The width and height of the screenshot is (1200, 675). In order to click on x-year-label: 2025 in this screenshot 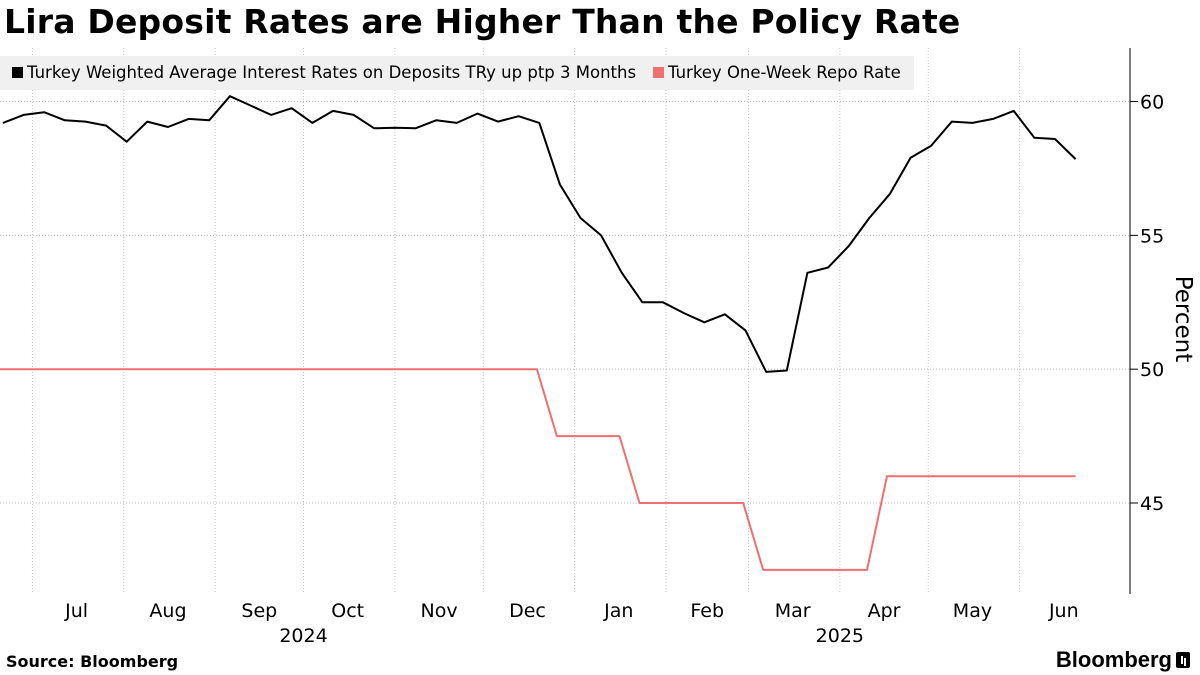, I will do `click(840, 636)`.